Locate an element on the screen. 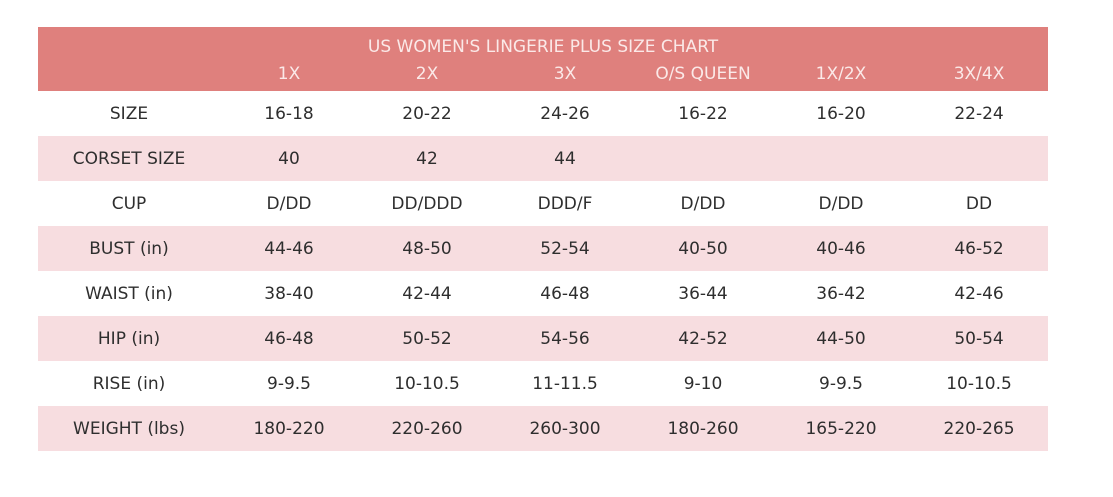 This screenshot has width=1113, height=497. table-cell: 16-22 is located at coordinates (703, 113).